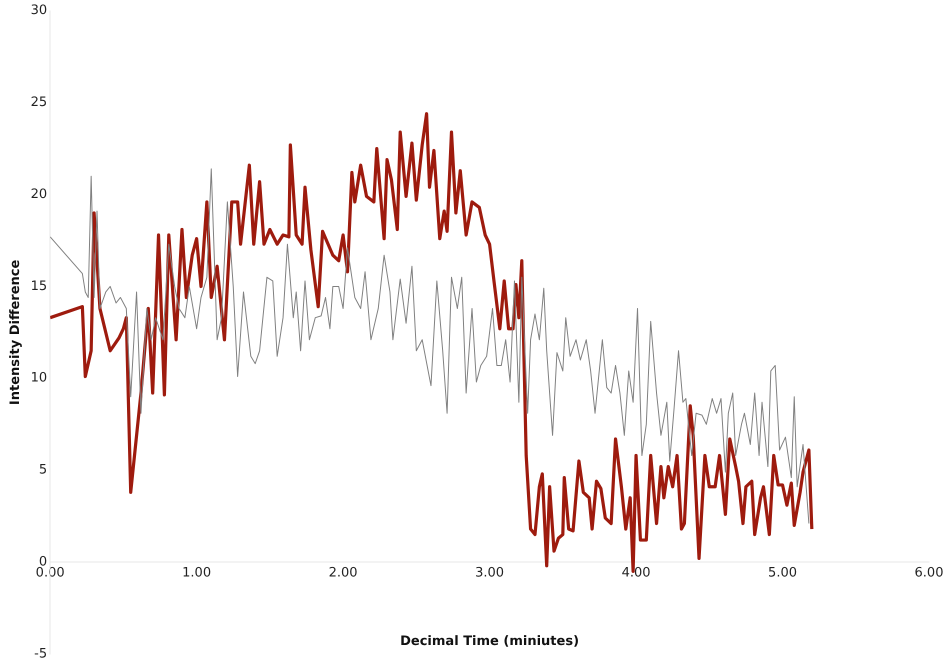  Describe the element at coordinates (343, 572) in the screenshot. I see `x-tick-label: 2.00` at that location.